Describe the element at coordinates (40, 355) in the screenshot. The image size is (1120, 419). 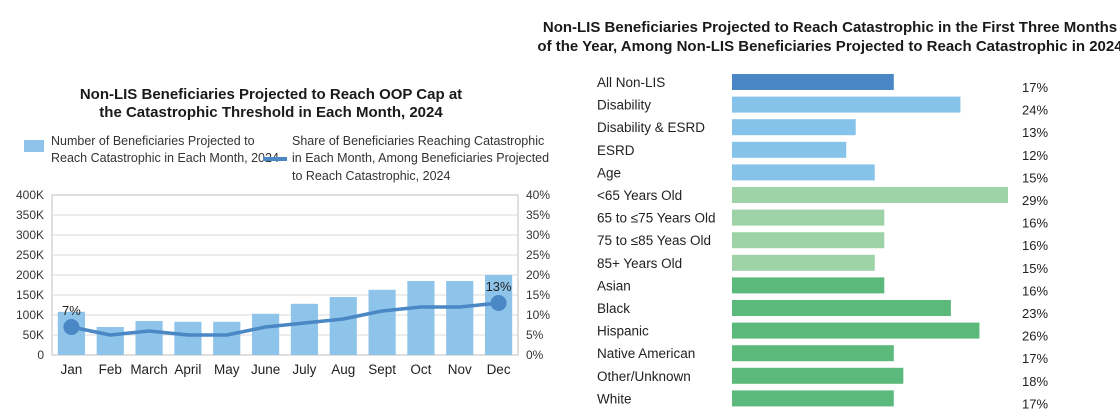
I see `left-axis-tick-label: 0` at that location.